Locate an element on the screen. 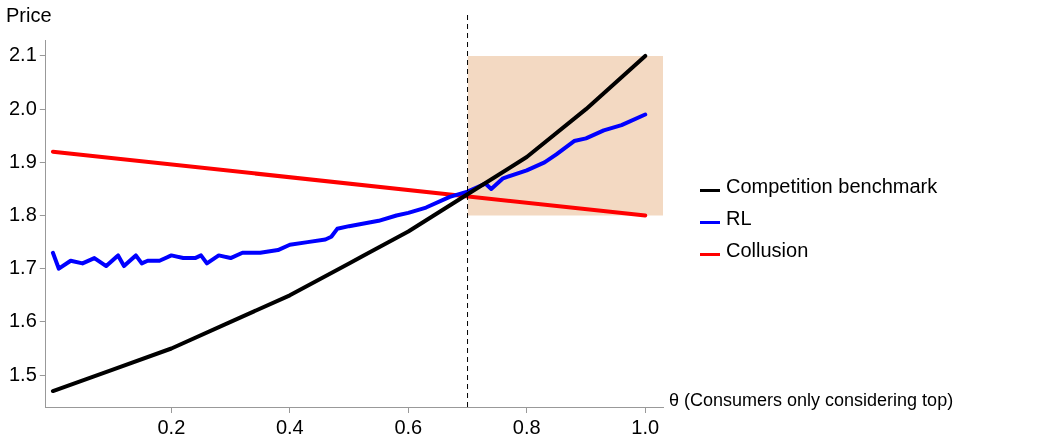  y-tick-label: 1.9 is located at coordinates (22, 160).